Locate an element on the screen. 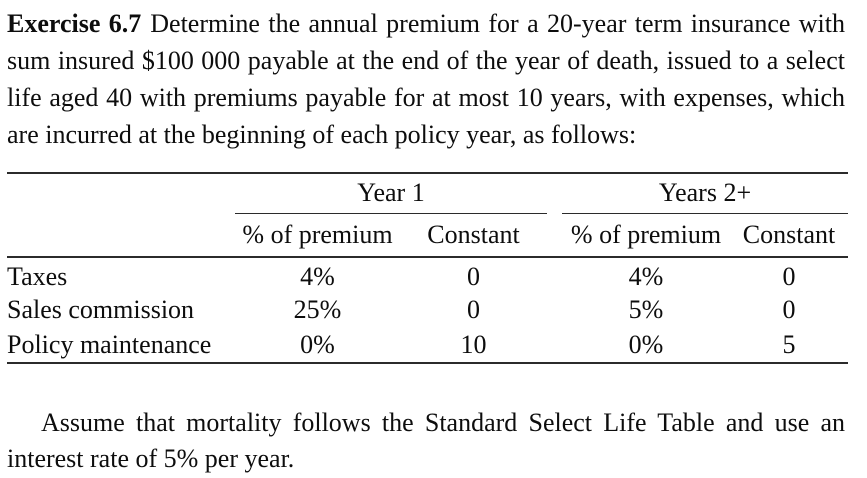  cell-policy-constant-years2plus: 5 is located at coordinates (789, 345).